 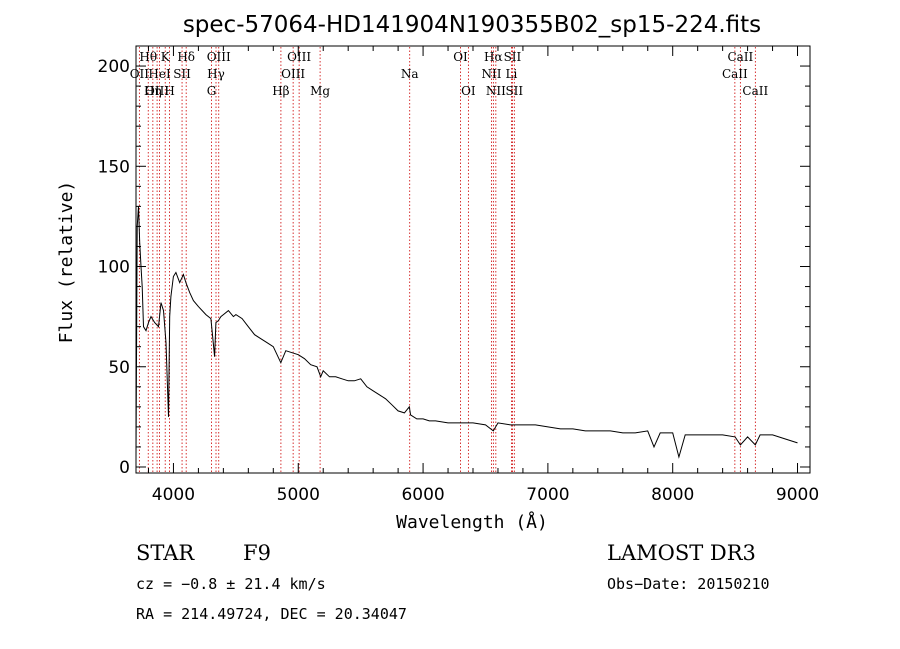 I want to click on x-axis-label: Wavelength (Å), so click(x=472, y=522).